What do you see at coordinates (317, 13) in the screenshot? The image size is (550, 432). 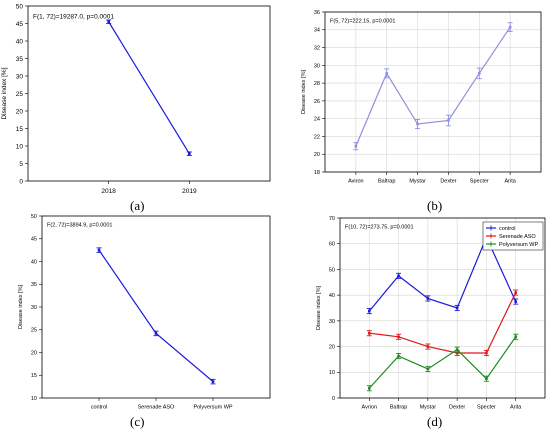 I see `y-tick-label: 36` at bounding box center [317, 13].